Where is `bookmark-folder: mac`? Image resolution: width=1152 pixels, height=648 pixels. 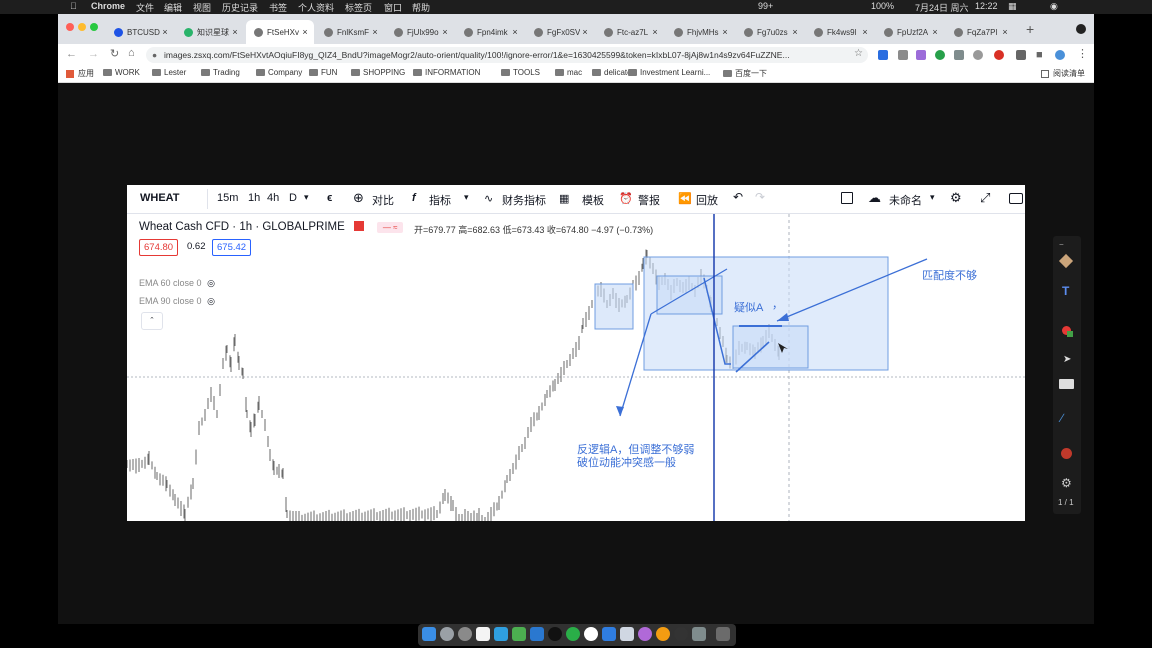
bookmark-folder: mac is located at coordinates (568, 72).